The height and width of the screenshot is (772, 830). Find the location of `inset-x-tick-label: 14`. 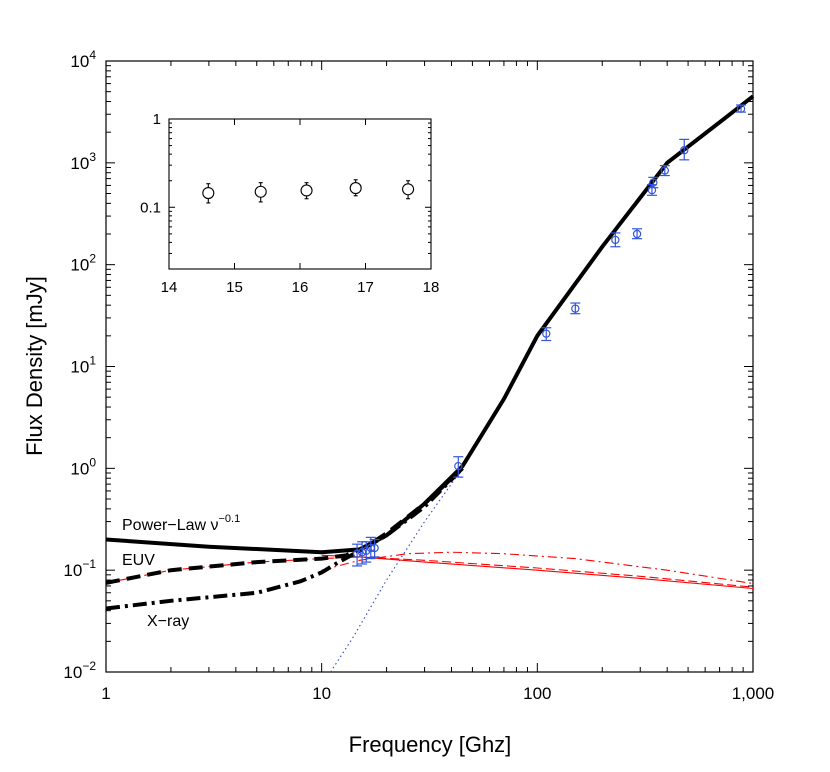

inset-x-tick-label: 14 is located at coordinates (169, 287).